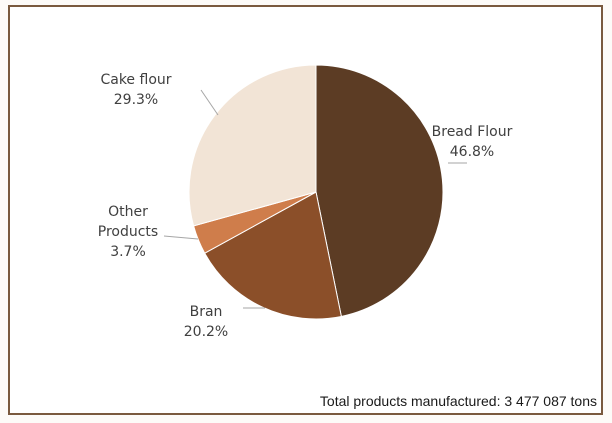 The height and width of the screenshot is (423, 612). Describe the element at coordinates (252, 145) in the screenshot. I see `pie-slice-cake-flour` at that location.